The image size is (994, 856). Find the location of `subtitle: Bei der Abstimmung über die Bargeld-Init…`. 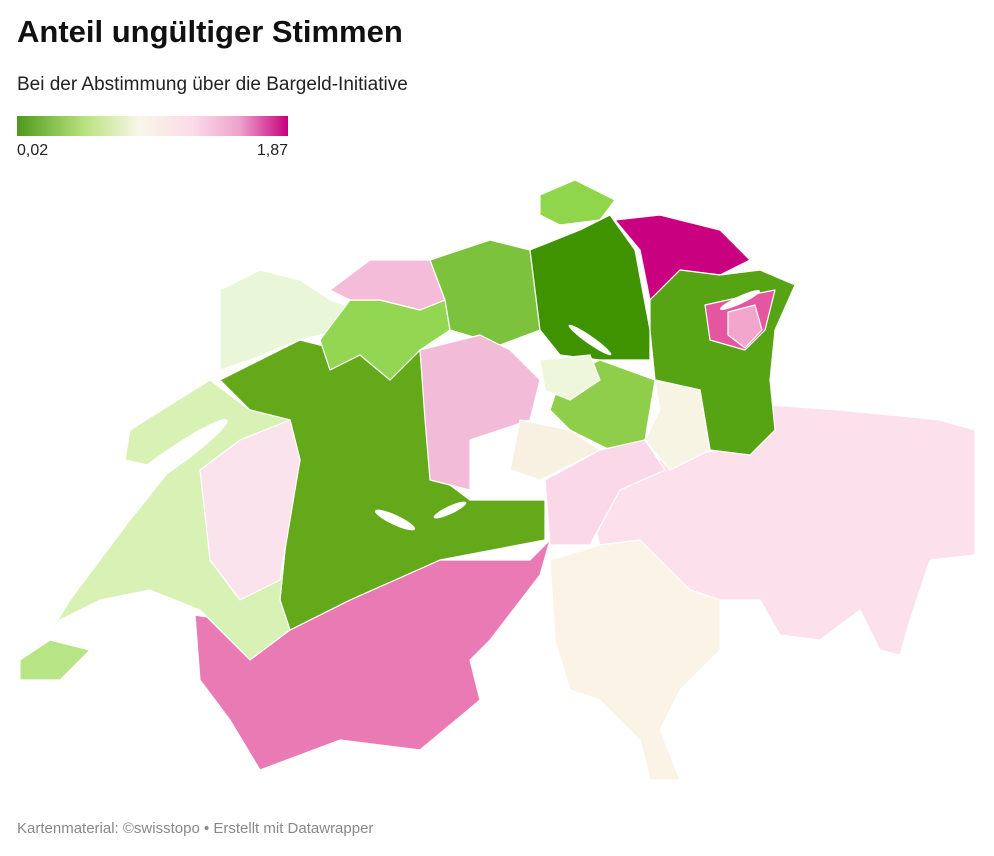

subtitle: Bei der Abstimmung über die Bargeld-Init… is located at coordinates (212, 84).